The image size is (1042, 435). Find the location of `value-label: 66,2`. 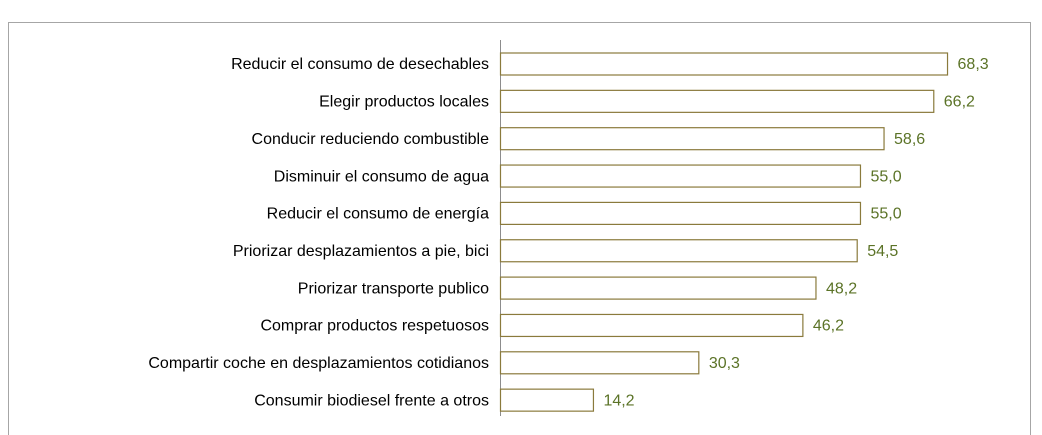

value-label: 66,2 is located at coordinates (959, 102).